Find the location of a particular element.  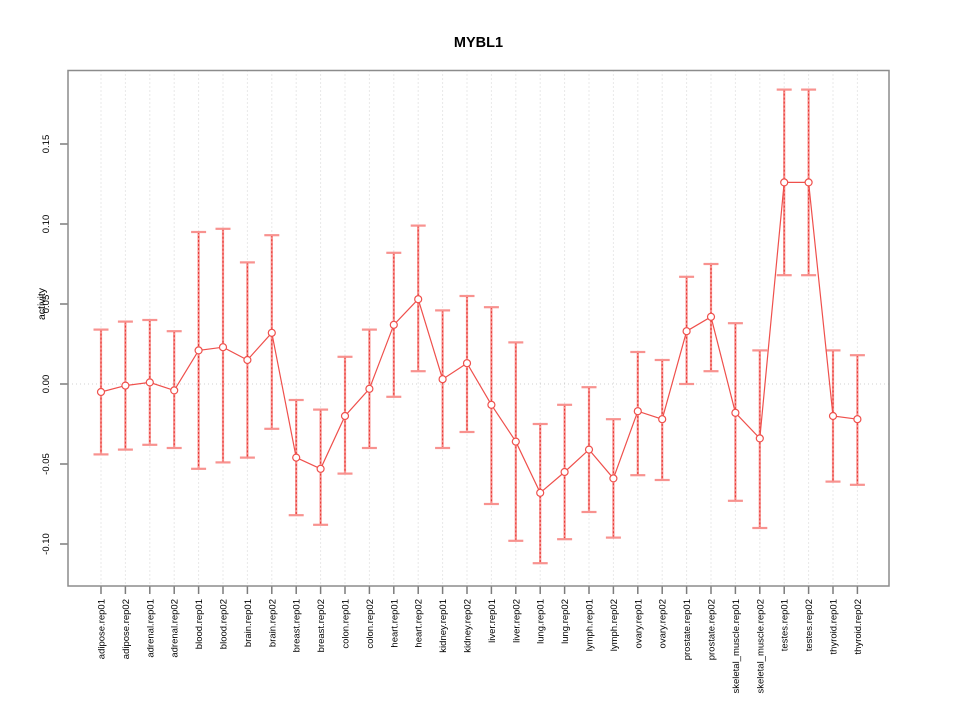

y-tick-label: 0.00 is located at coordinates (46, 384).